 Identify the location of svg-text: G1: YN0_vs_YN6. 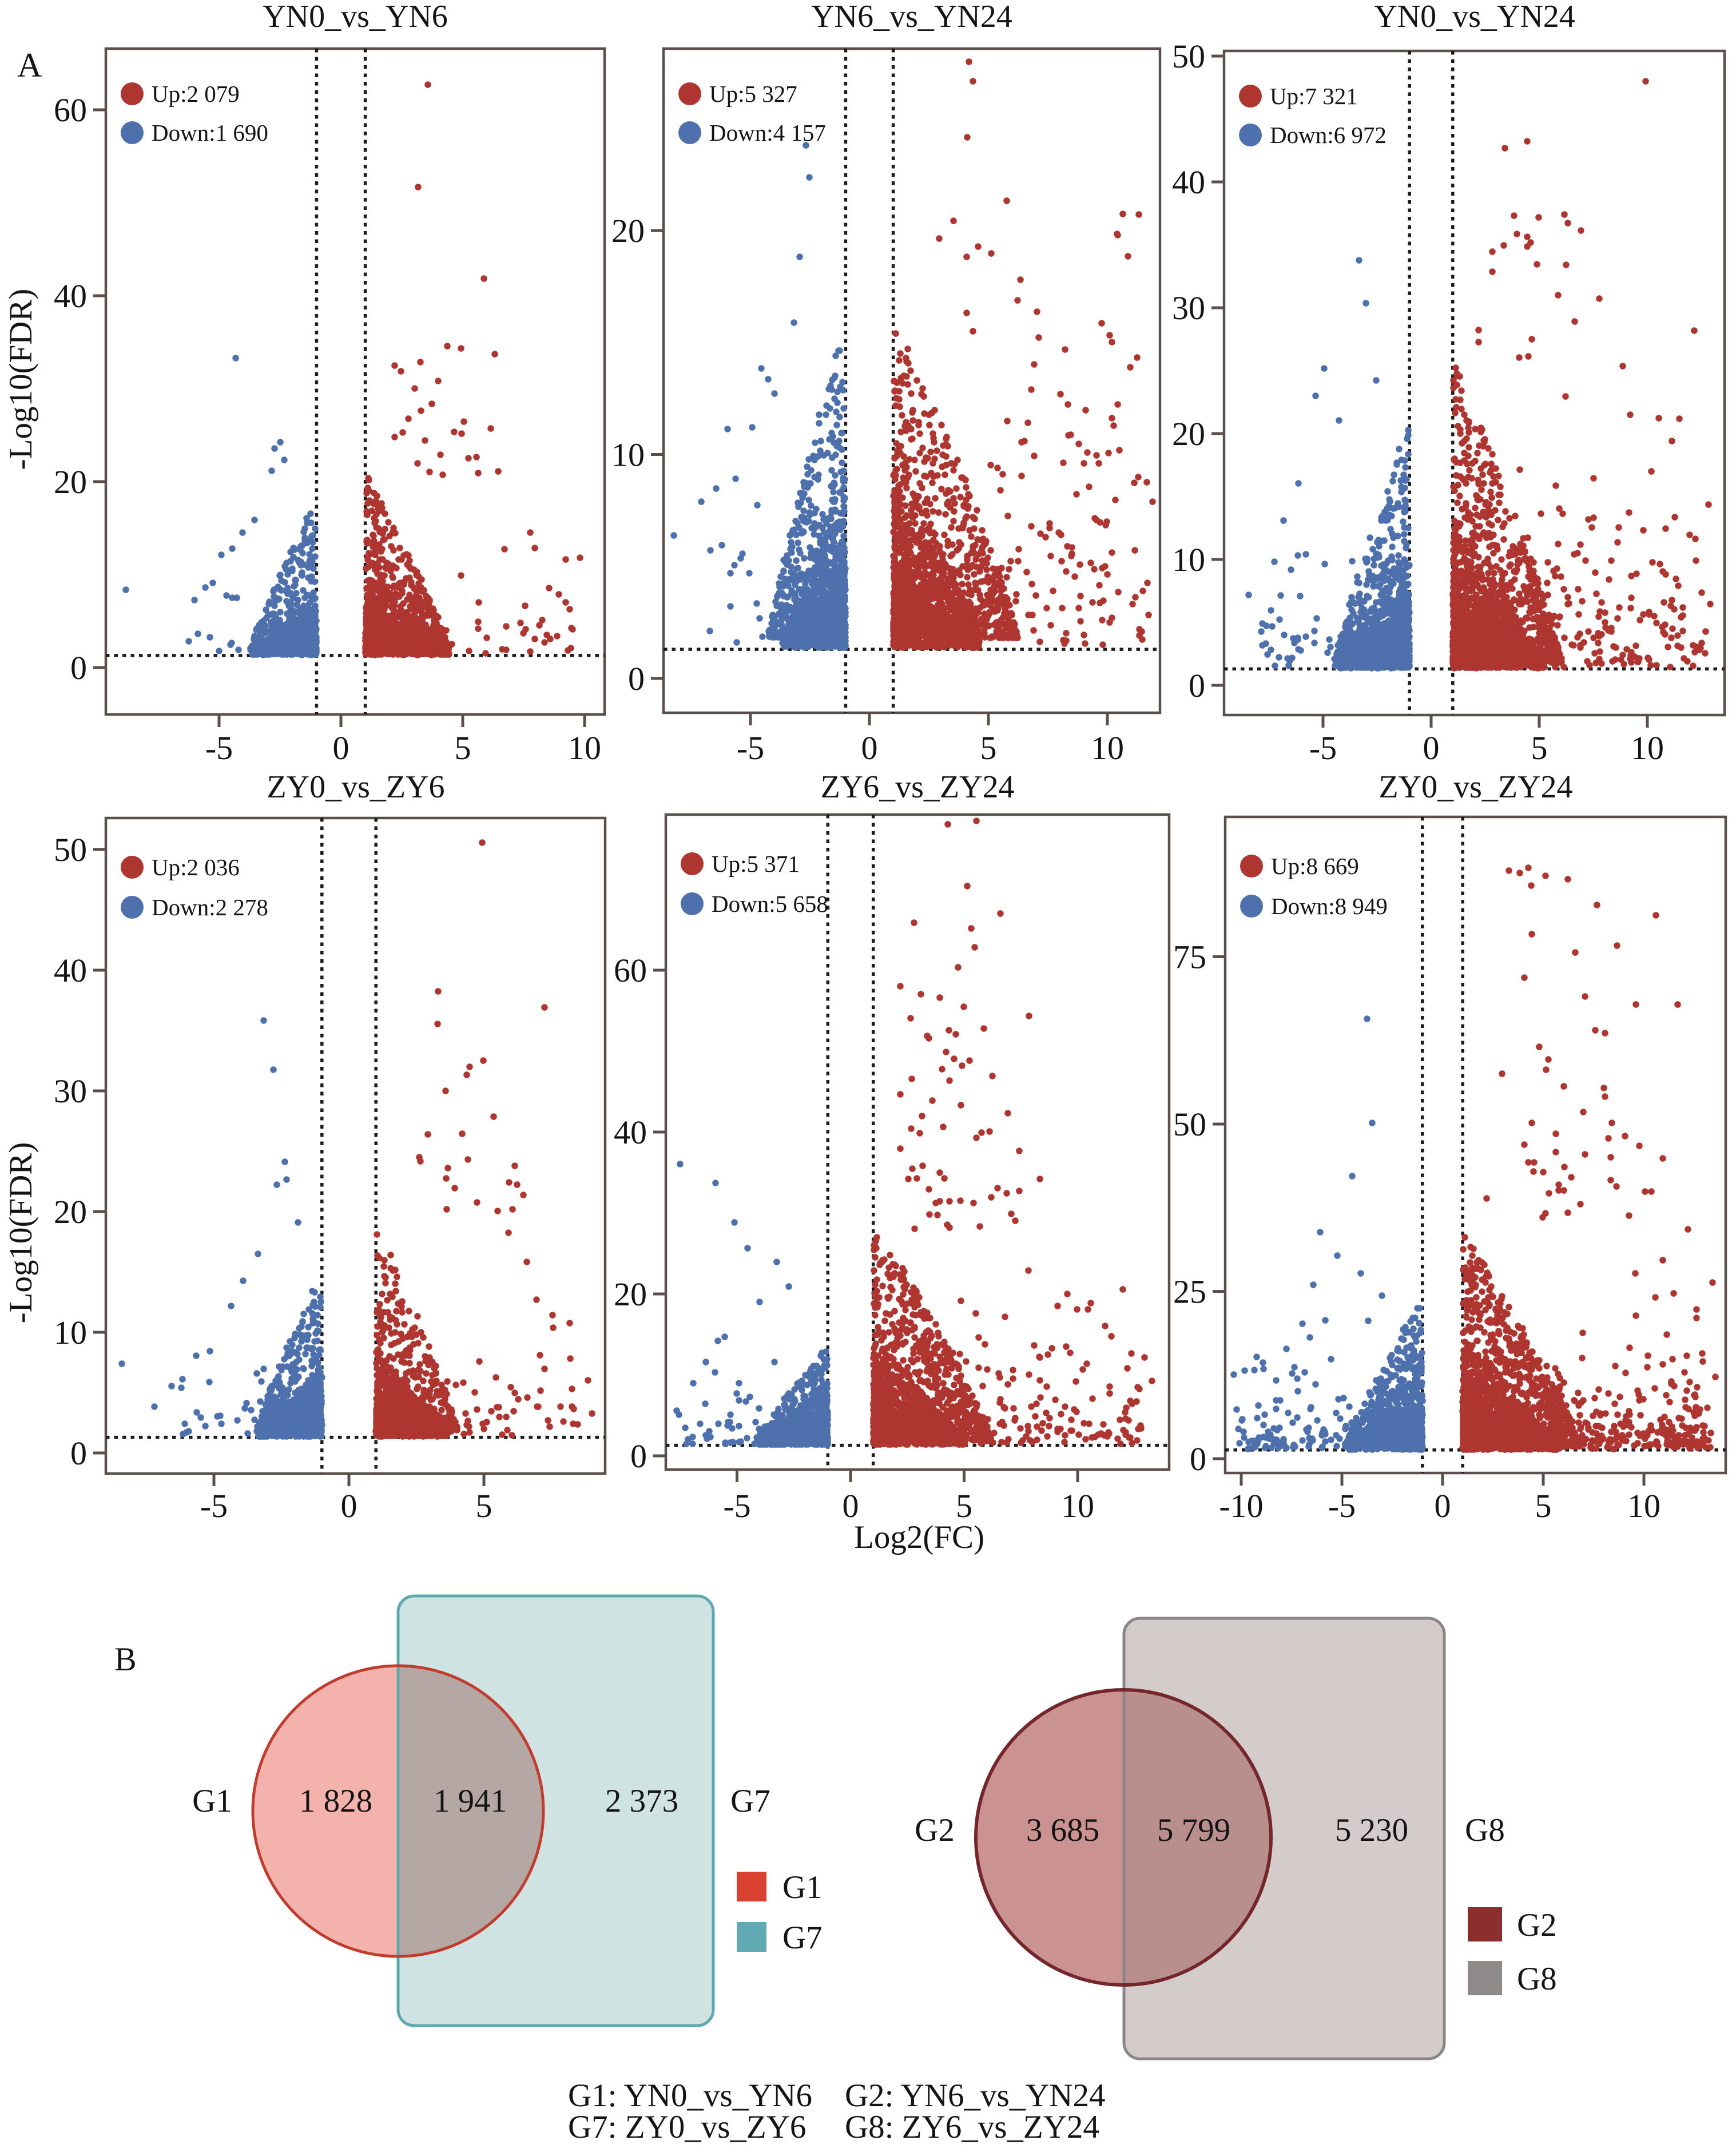
(690, 2096).